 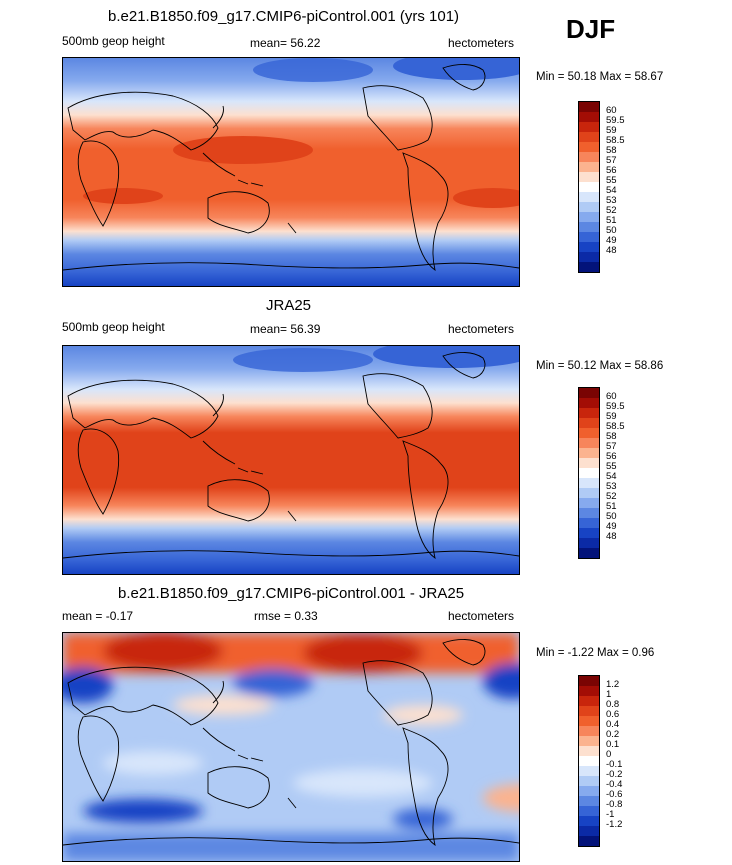 What do you see at coordinates (600, 77) in the screenshot?
I see `panel-1-minmax: Min = 50.18 Max = 58.67` at bounding box center [600, 77].